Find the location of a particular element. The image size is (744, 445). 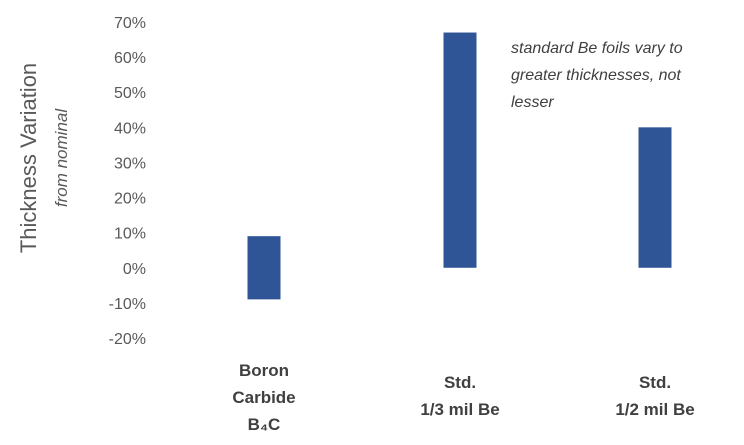

category-label-line: 1/3 mil Be is located at coordinates (459, 409).